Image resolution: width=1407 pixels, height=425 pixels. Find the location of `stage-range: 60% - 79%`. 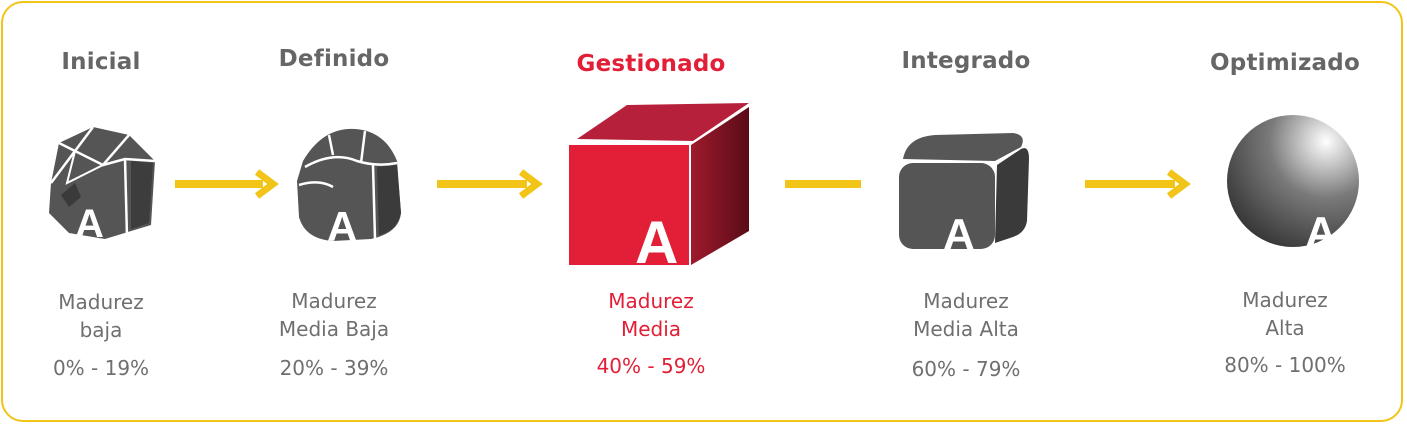

stage-range: 60% - 79% is located at coordinates (966, 369).